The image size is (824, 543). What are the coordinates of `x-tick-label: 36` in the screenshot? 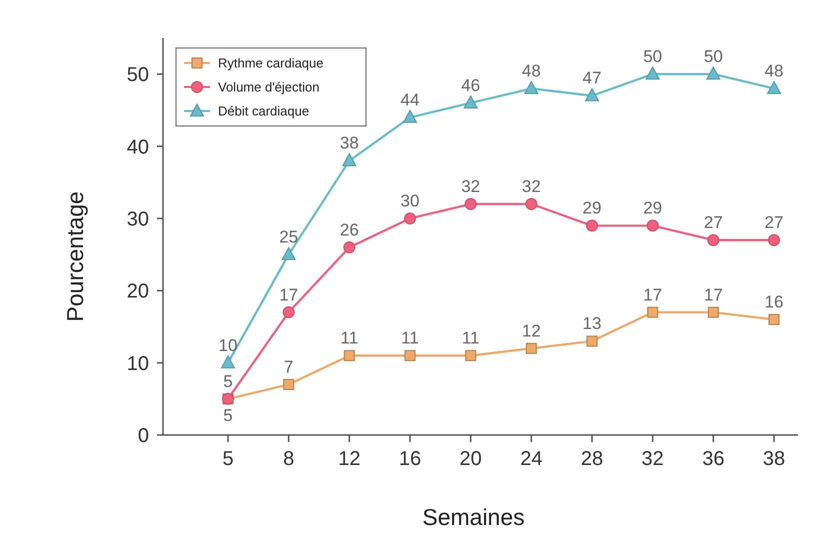 It's located at (713, 459).